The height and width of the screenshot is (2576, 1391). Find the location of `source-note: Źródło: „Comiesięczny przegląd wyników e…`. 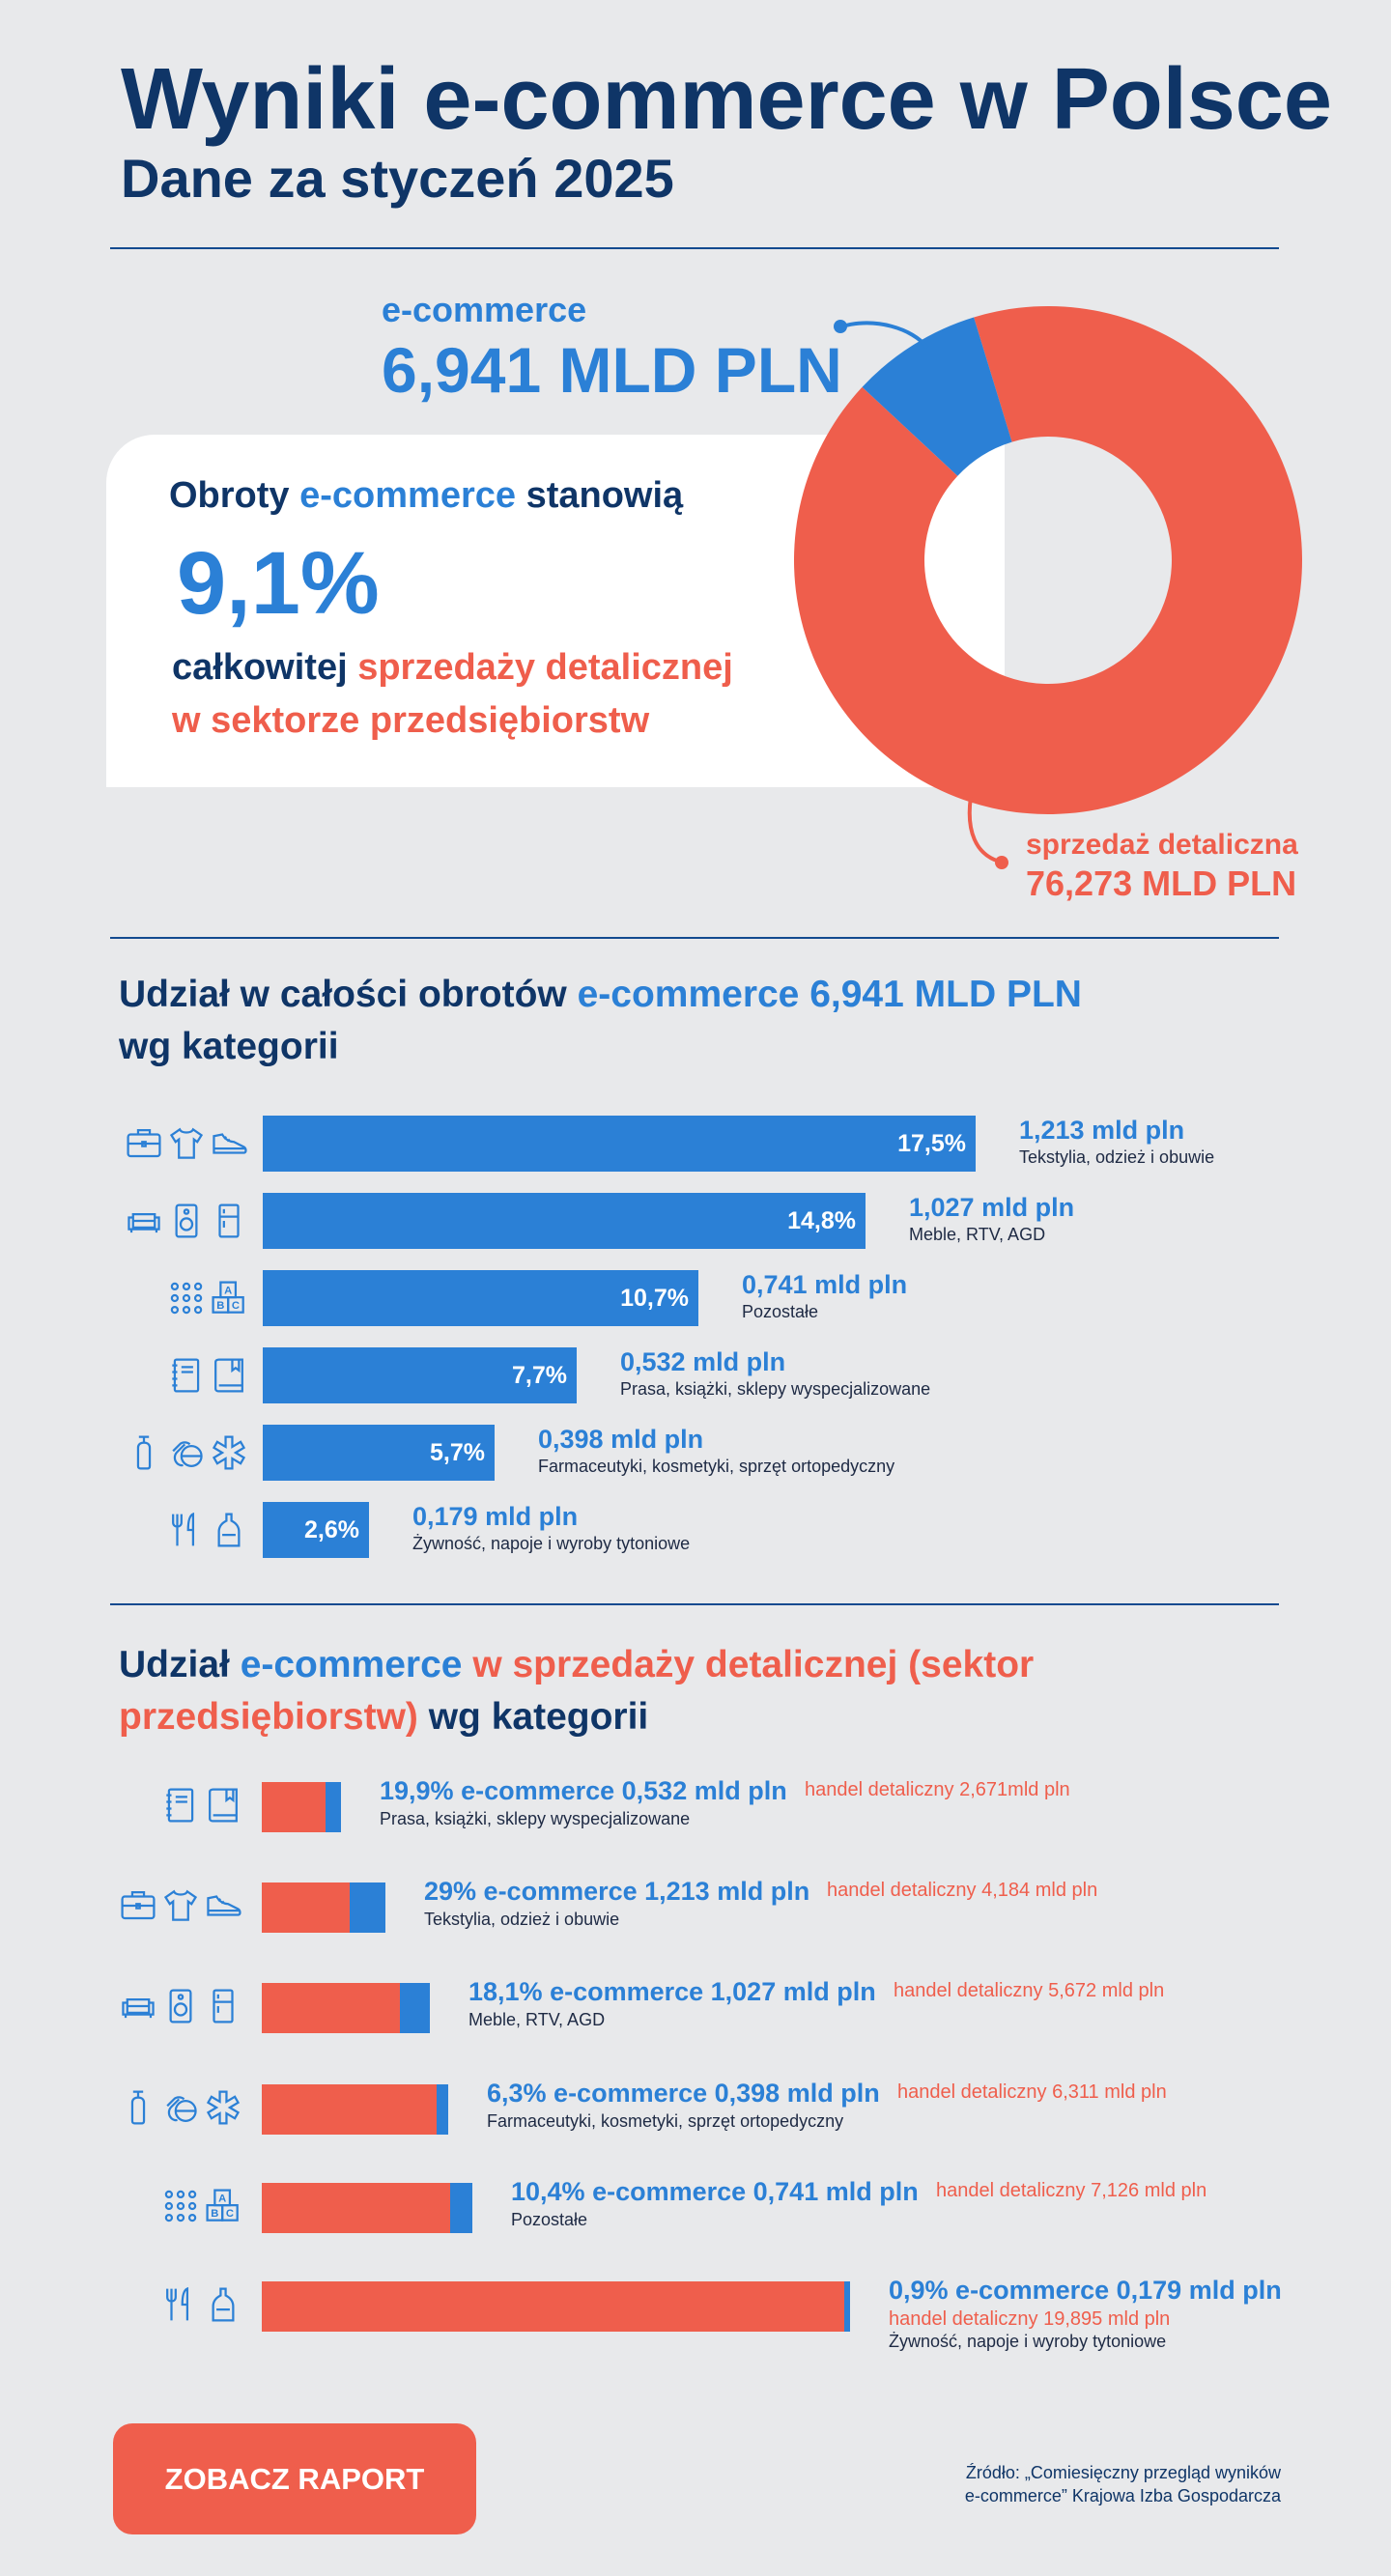

source-note: Źródło: „Comiesięczny przegląd wyników e… is located at coordinates (1123, 2484).